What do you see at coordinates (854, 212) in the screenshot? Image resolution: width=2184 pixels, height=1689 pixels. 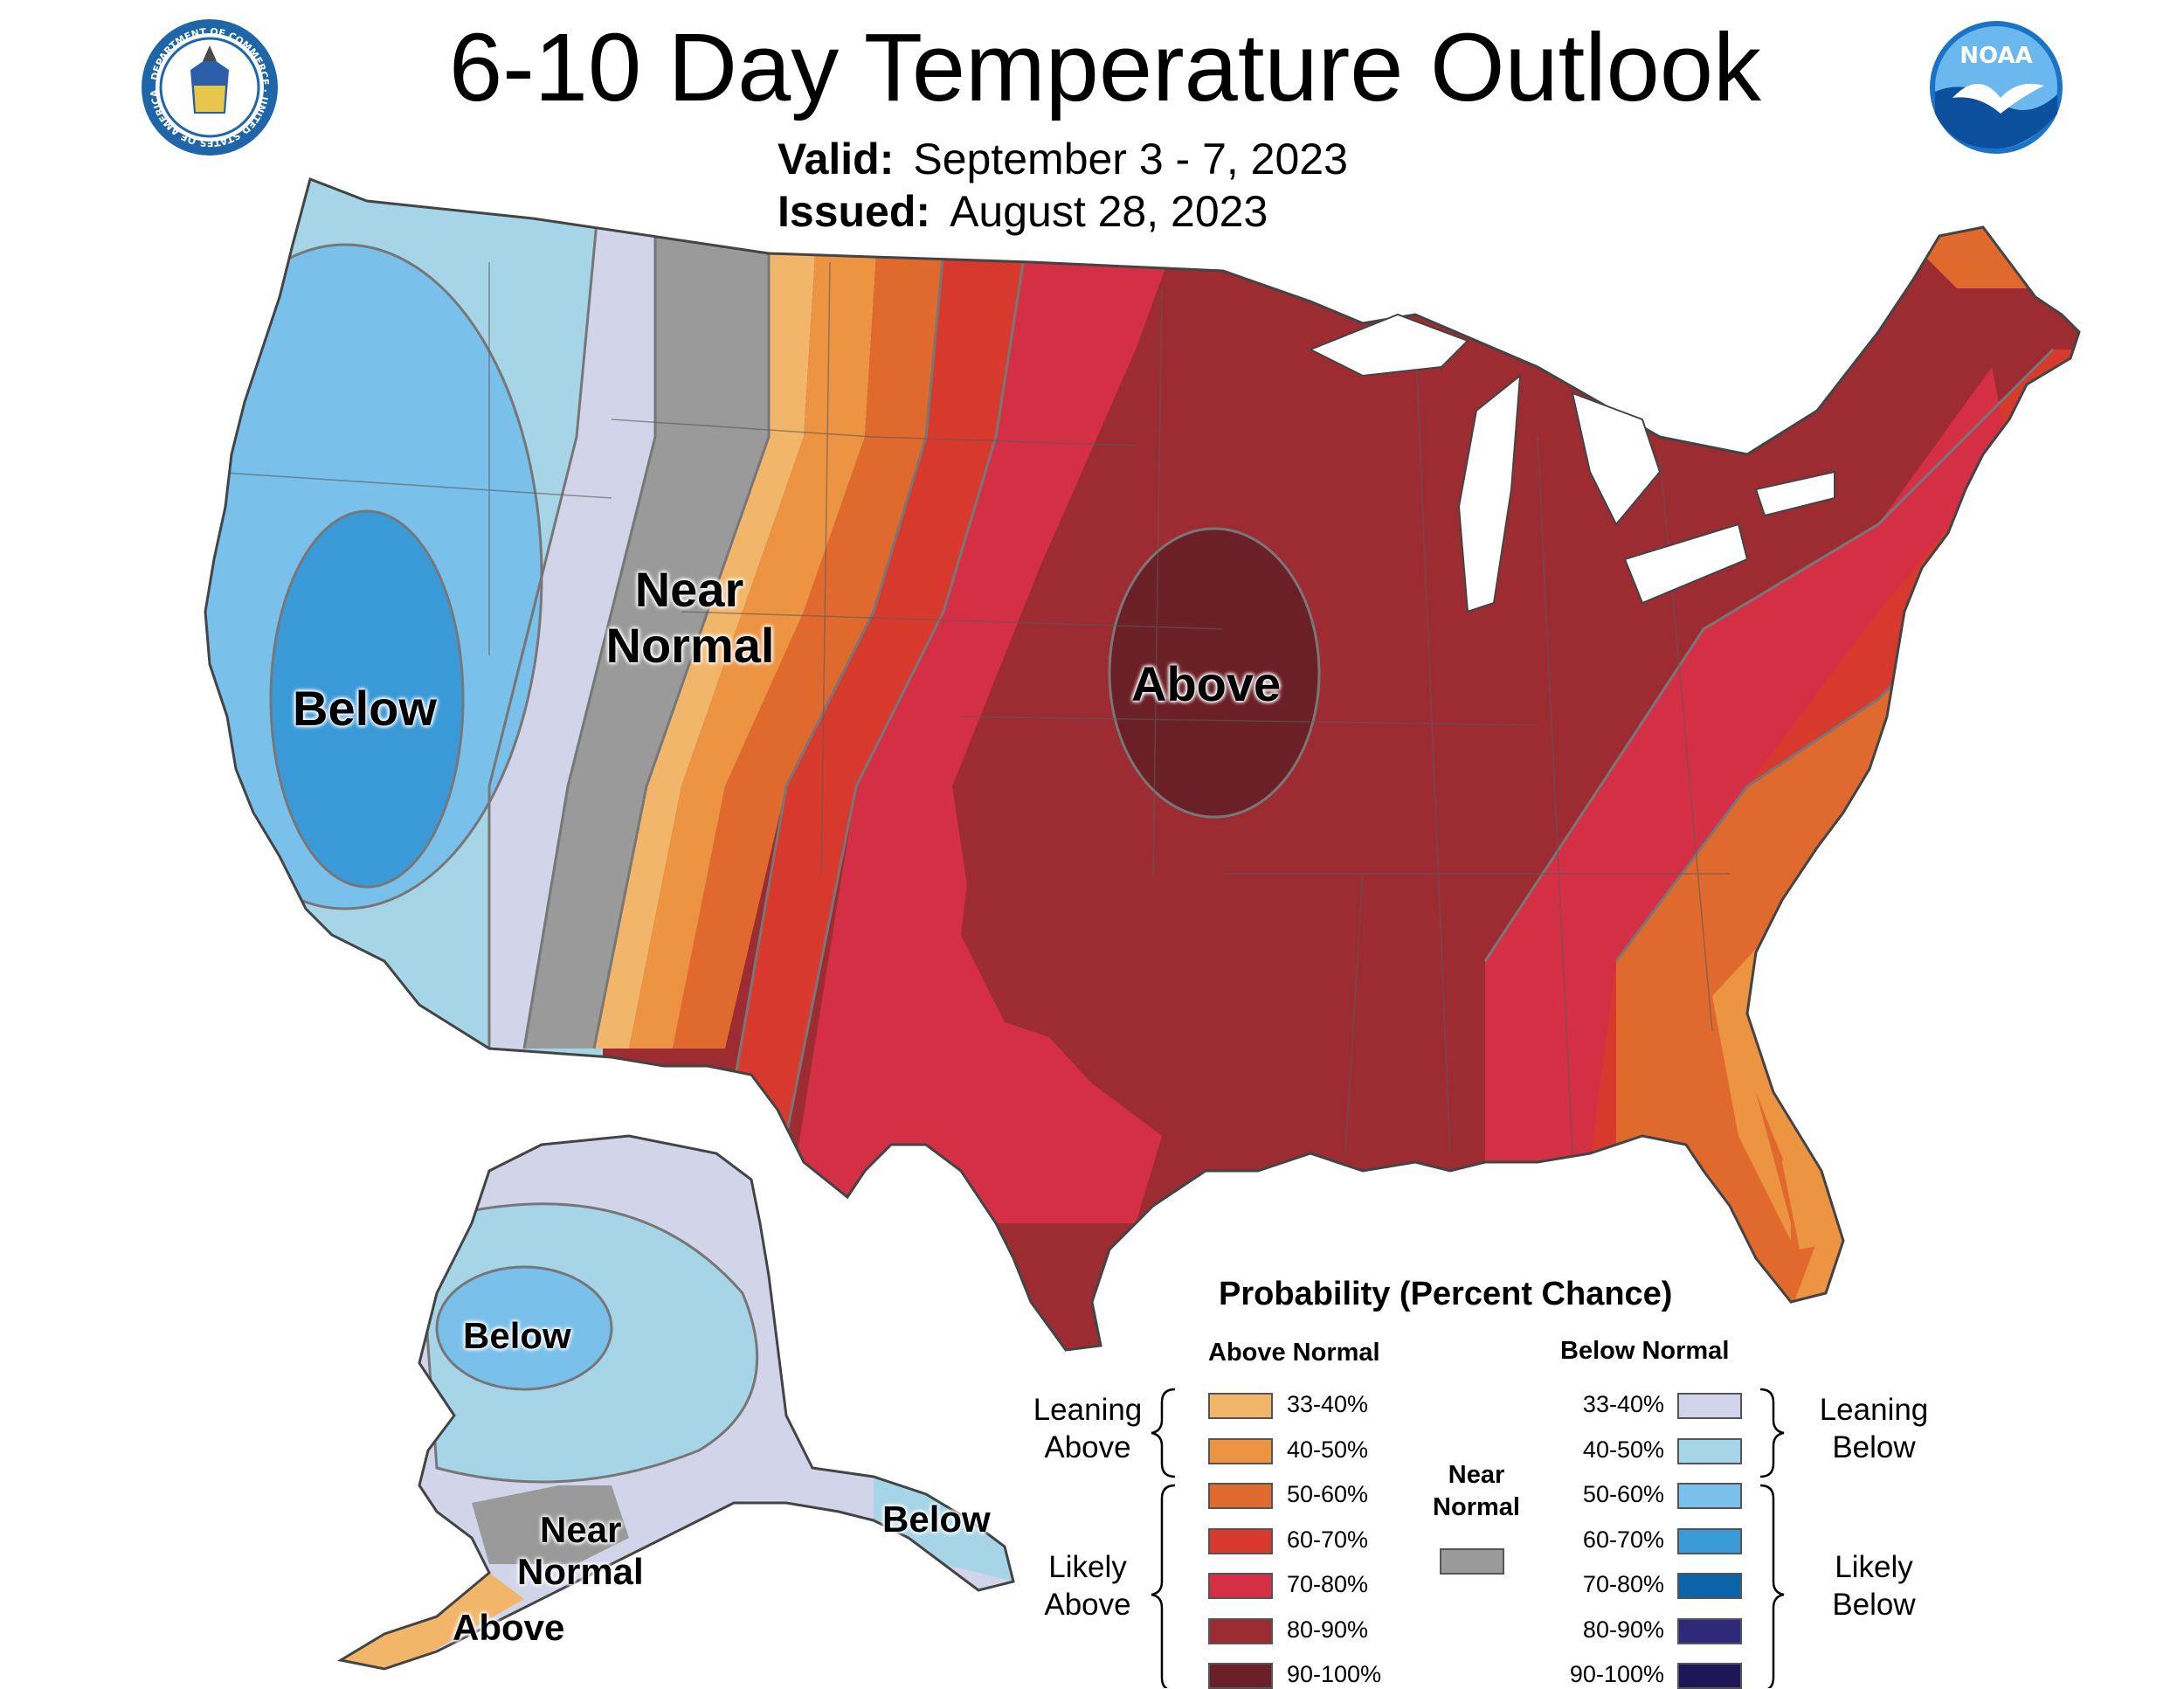 I see `issued-label: Issued:` at bounding box center [854, 212].